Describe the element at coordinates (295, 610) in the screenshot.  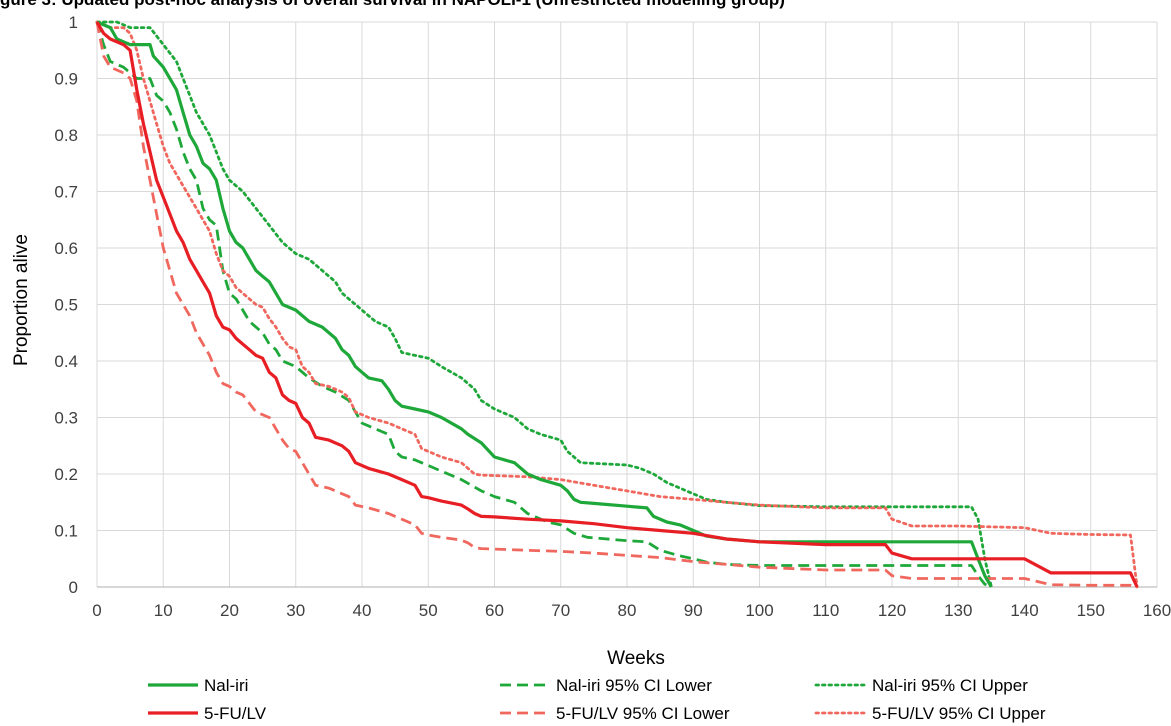
I see `x-tick-label: 30` at that location.